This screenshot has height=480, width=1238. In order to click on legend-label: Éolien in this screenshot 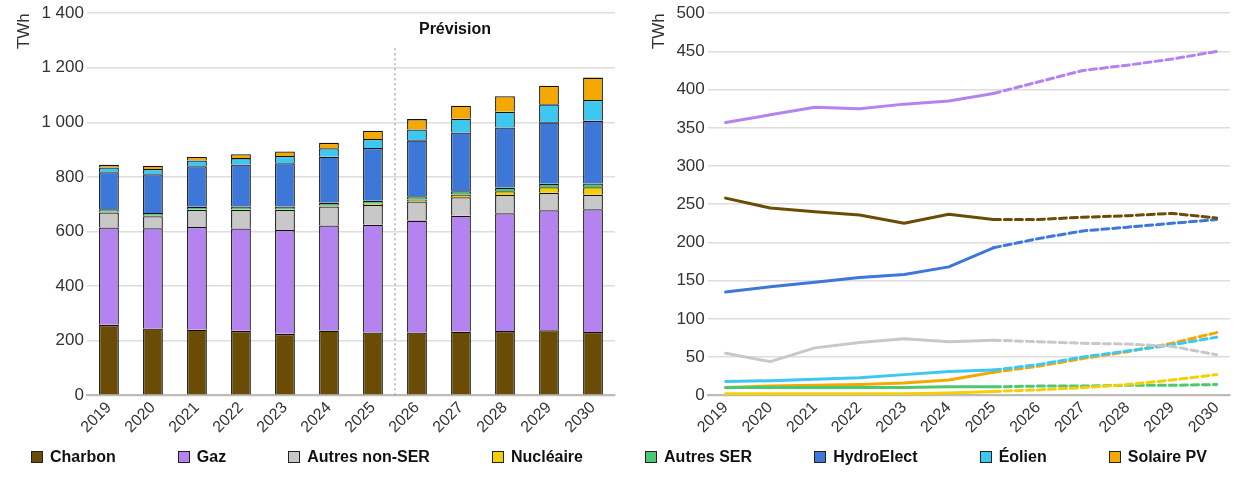, I will do `click(1022, 457)`.